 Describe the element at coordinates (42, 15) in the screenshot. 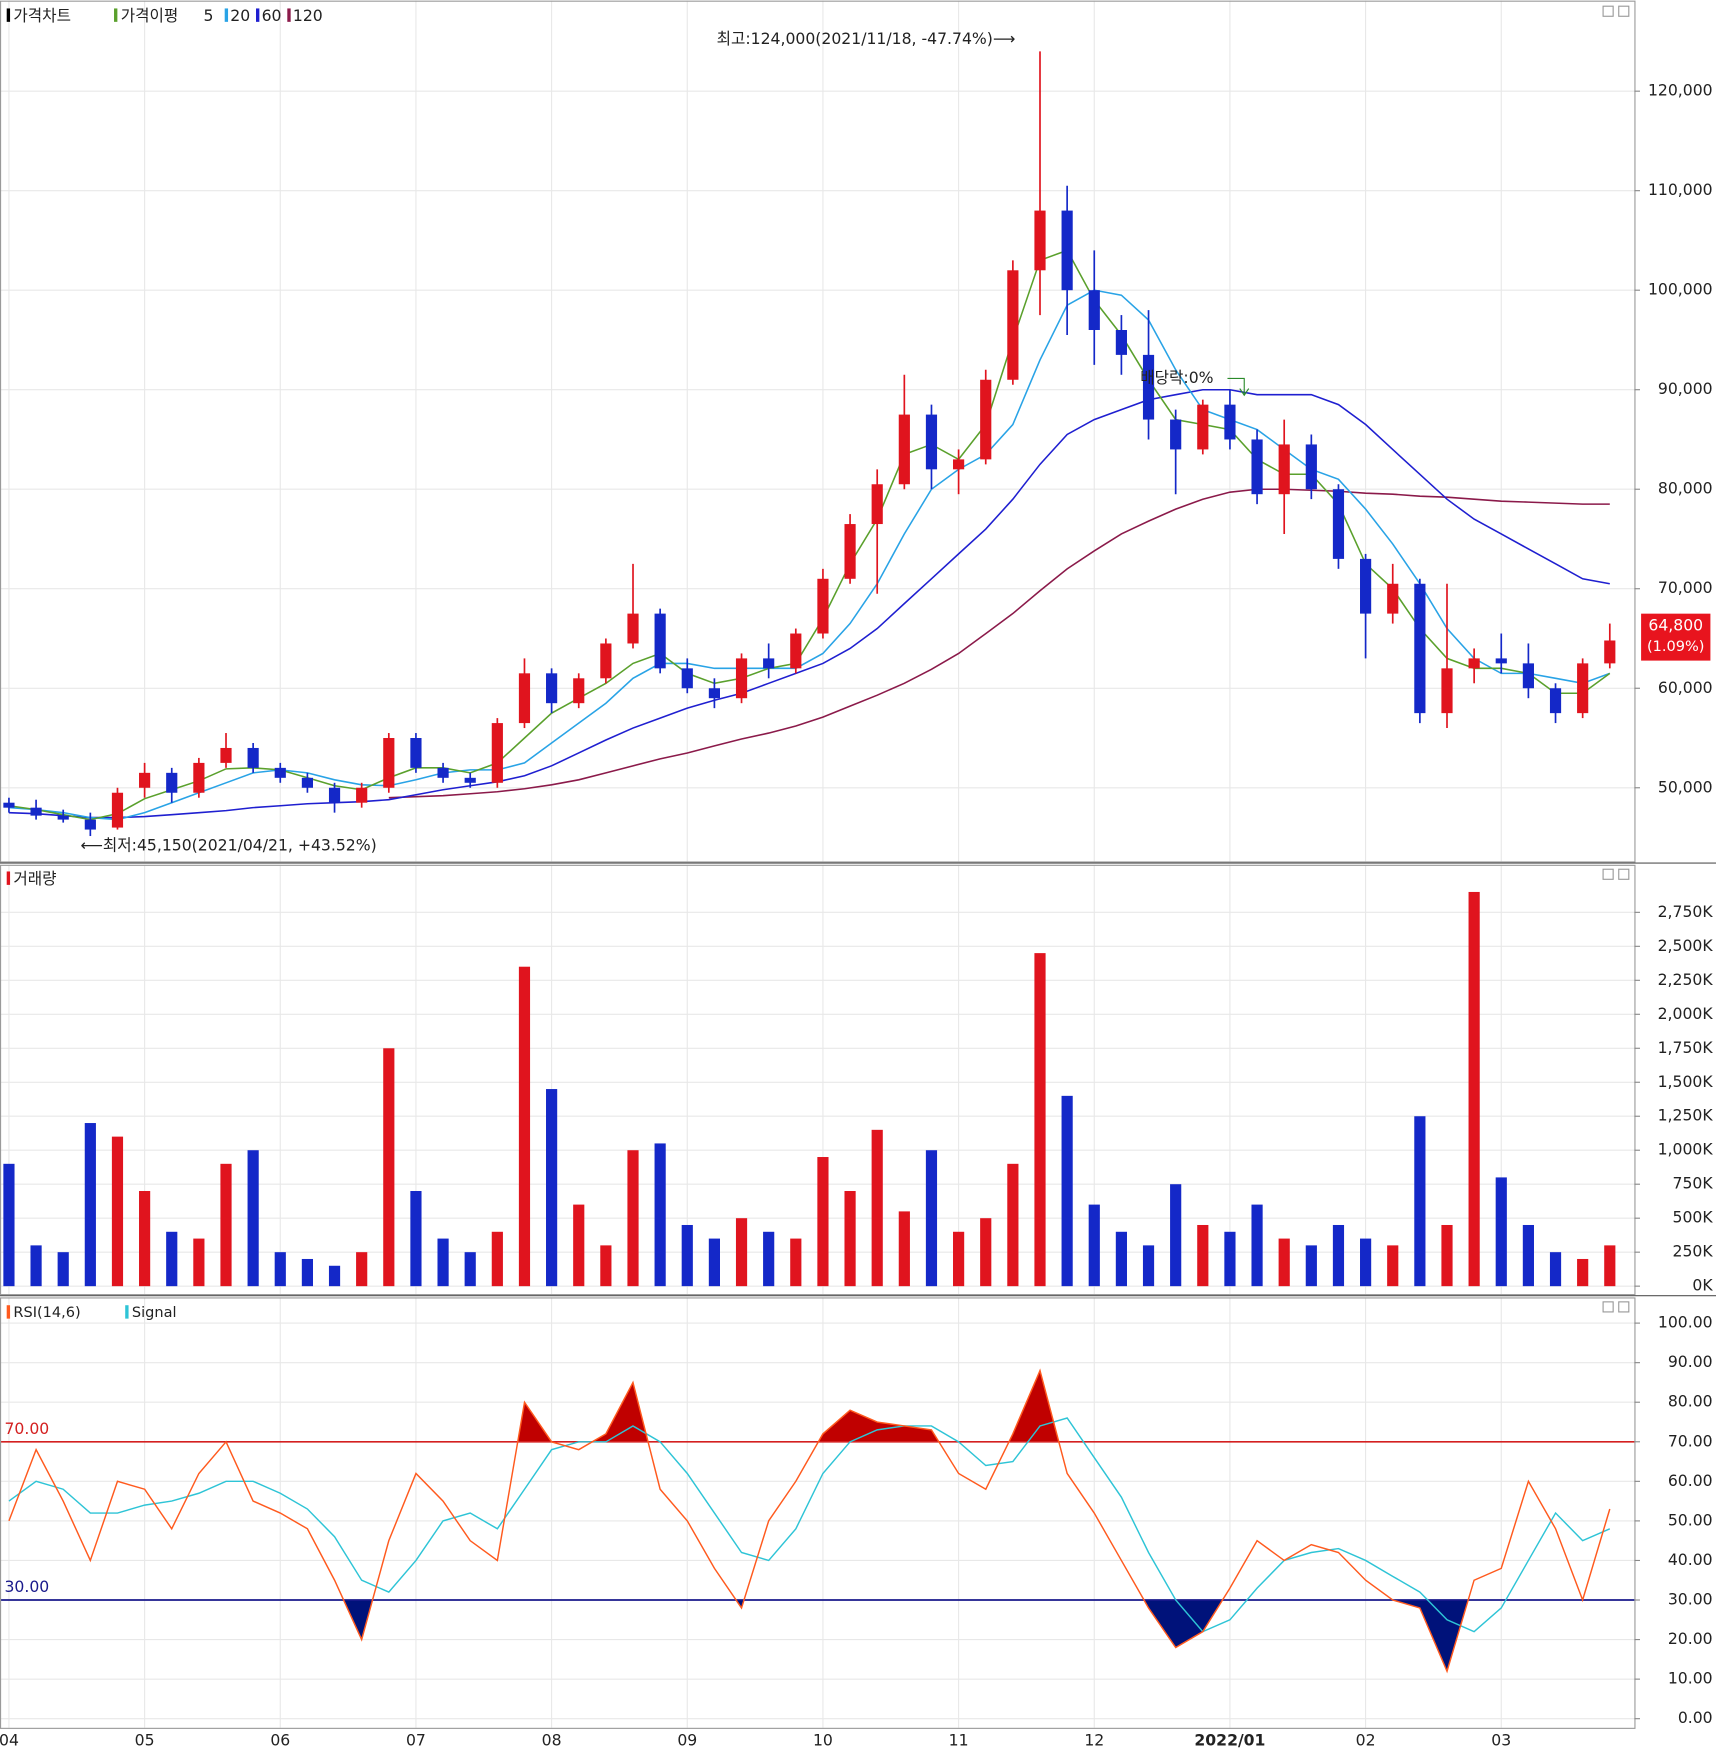

I see `chart-title: 가격차트` at that location.